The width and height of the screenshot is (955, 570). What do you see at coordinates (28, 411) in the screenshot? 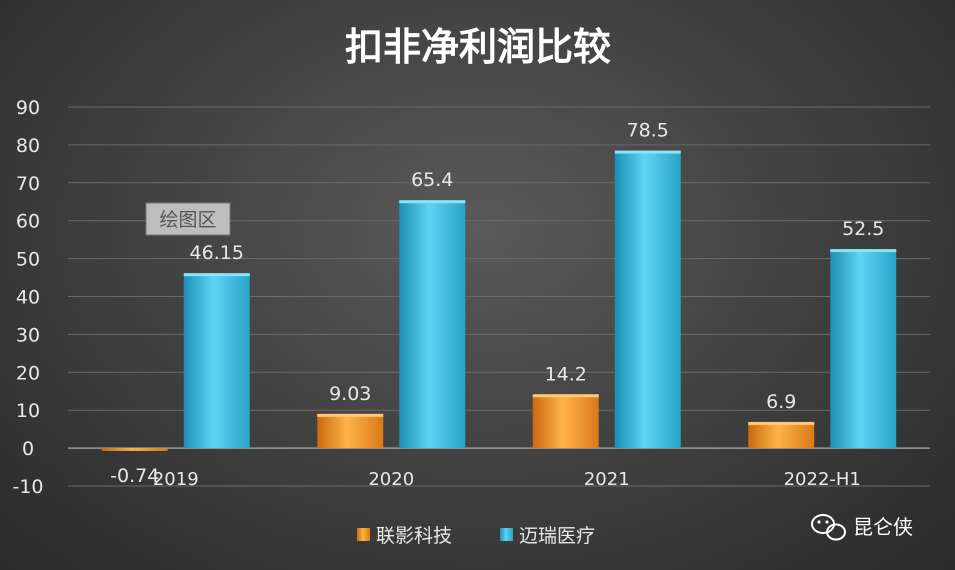
I see `y-tick-label: 10` at bounding box center [28, 411].